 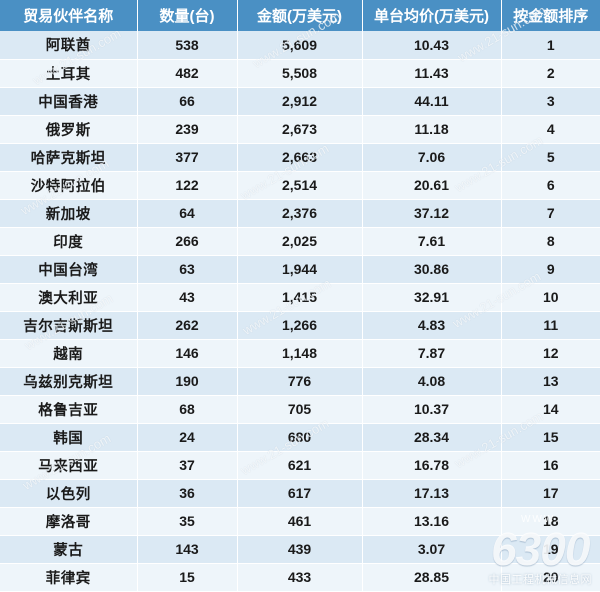 What do you see at coordinates (187, 521) in the screenshot?
I see `cell-quantity: 35` at bounding box center [187, 521].